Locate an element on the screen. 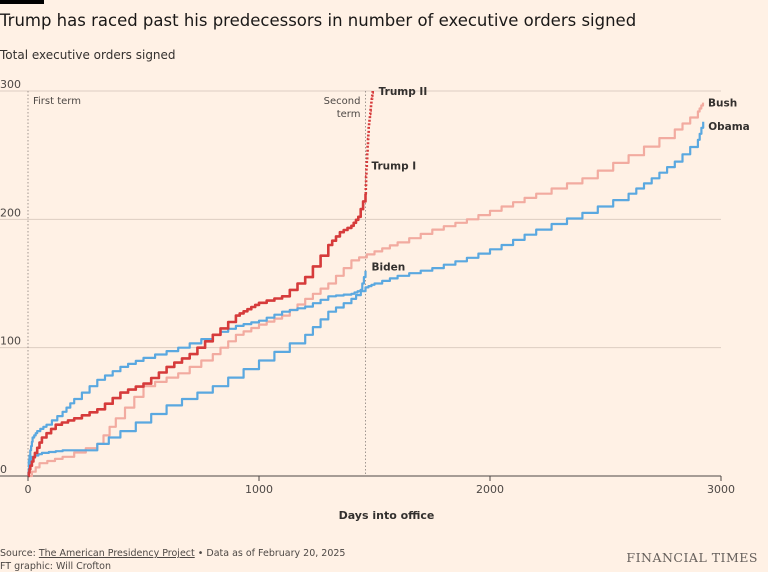 The image size is (768, 572). chart-subtitle: Total executive orders signed is located at coordinates (88, 55).